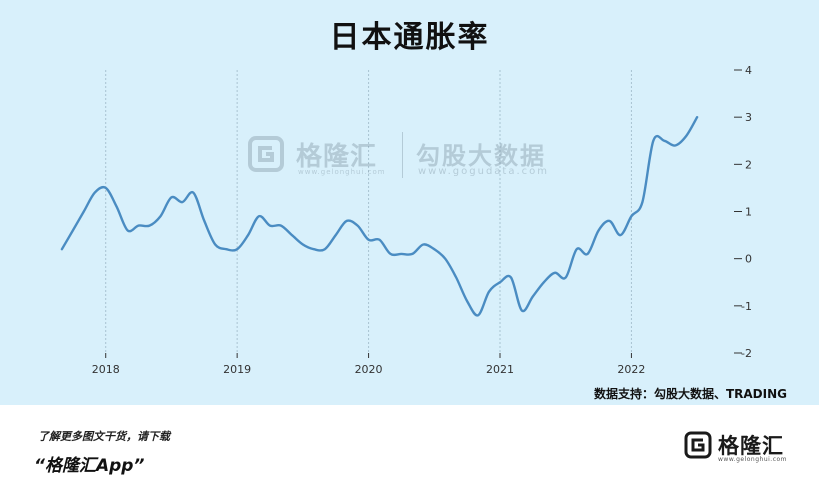  Describe the element at coordinates (748, 259) in the screenshot. I see `y-tick-label: 0` at that location.